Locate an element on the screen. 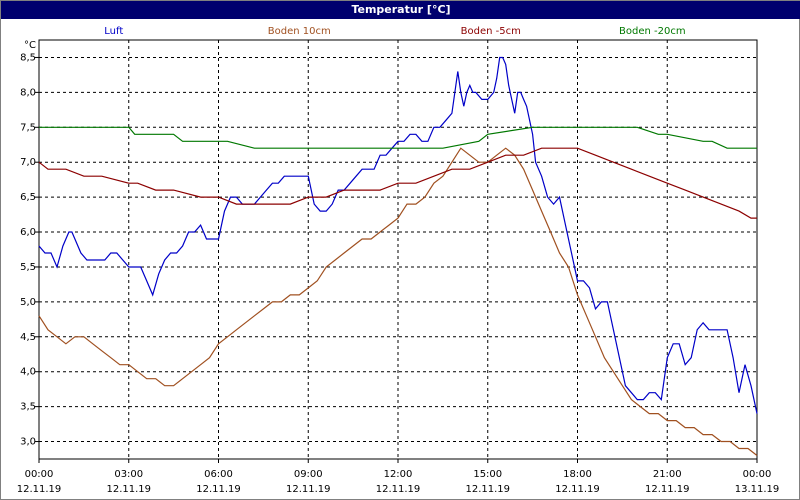 The width and height of the screenshot is (800, 500). y-tick-label: 7,0 is located at coordinates (28, 162).